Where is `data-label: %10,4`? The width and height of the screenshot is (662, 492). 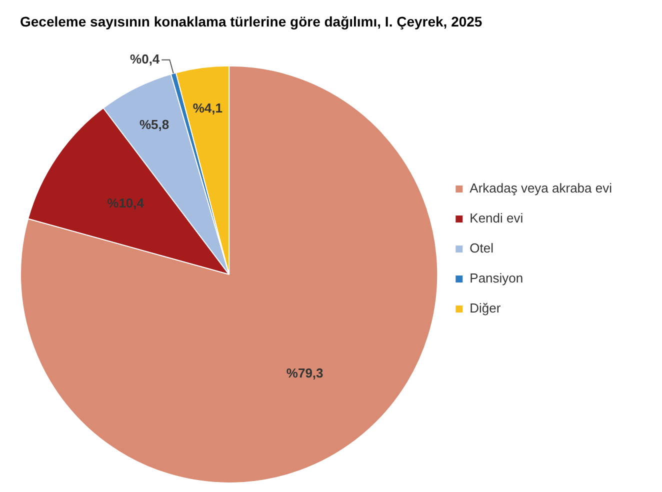
data-label: %10,4 is located at coordinates (126, 203).